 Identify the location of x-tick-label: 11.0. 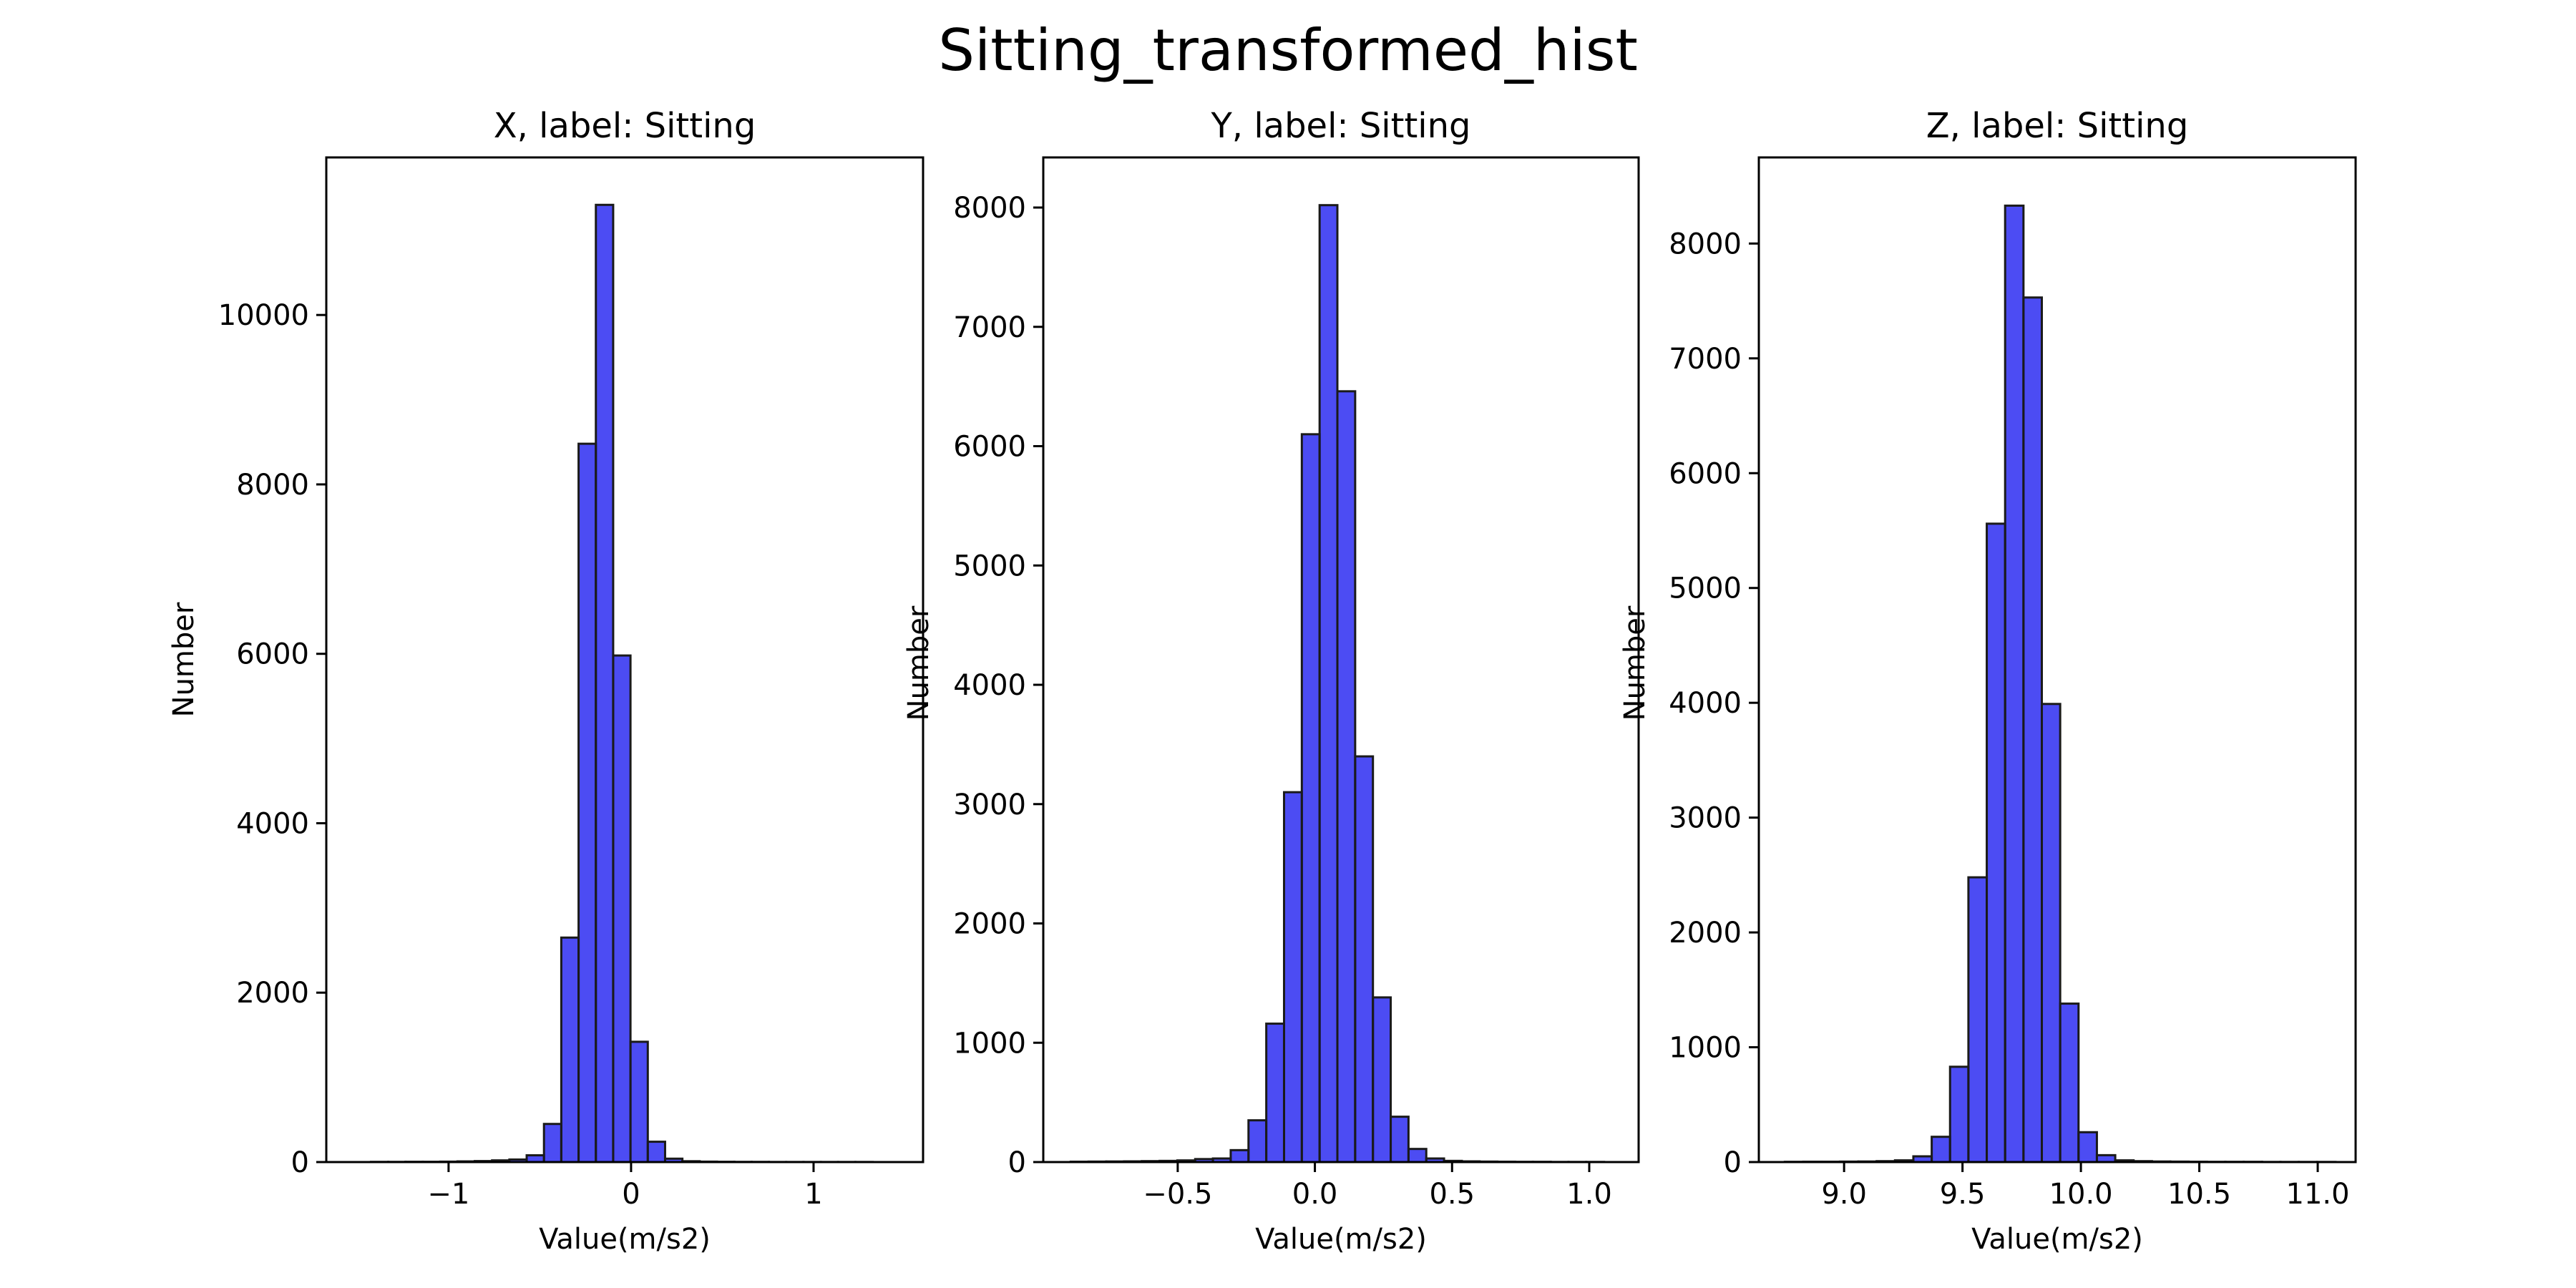
(2318, 1194).